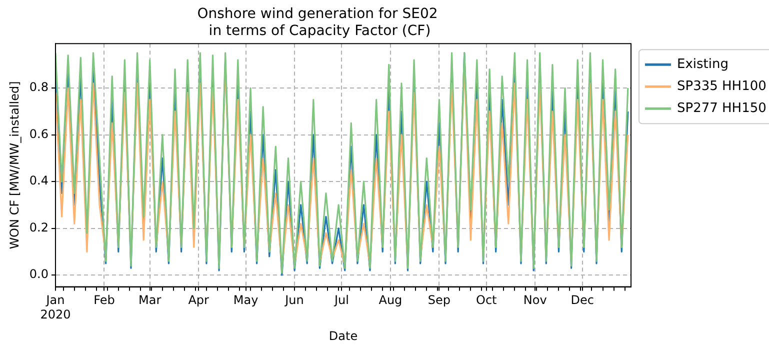  What do you see at coordinates (245, 300) in the screenshot?
I see `x-tick-label: May` at bounding box center [245, 300].